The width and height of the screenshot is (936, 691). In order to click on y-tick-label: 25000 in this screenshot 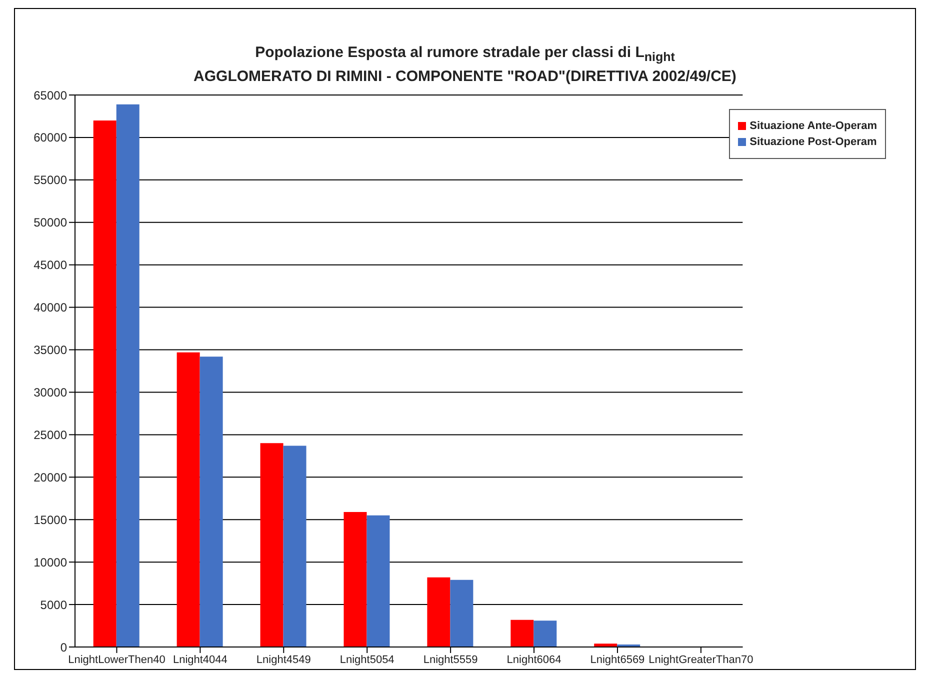, I will do `click(51, 435)`.